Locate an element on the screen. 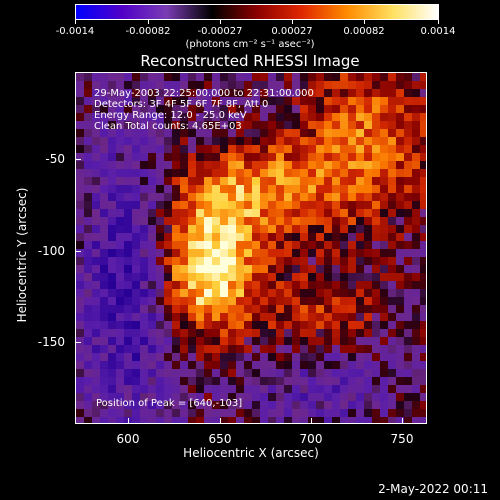 This screenshot has height=500, width=500. x-tick-label: 750 is located at coordinates (402, 439).